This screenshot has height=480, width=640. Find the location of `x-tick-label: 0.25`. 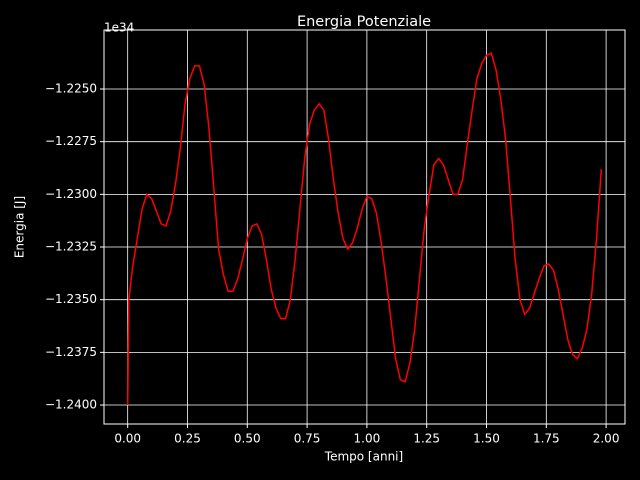

x-tick-label: 0.25 is located at coordinates (187, 439).